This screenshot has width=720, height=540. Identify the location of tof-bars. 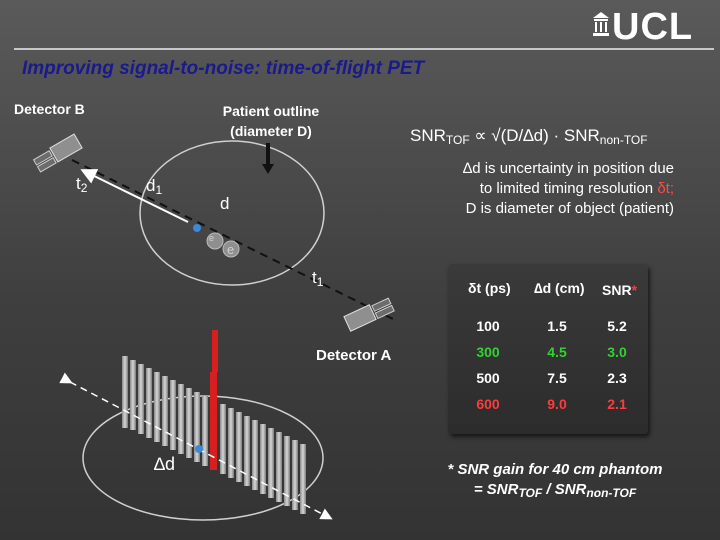
(214, 422).